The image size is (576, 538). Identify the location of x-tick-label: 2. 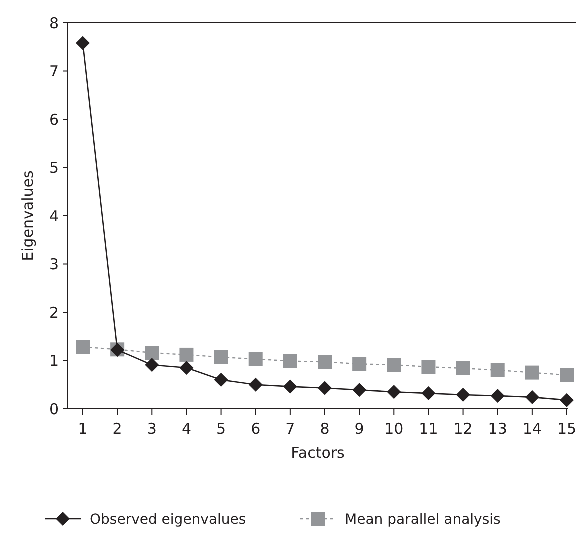
(117, 429).